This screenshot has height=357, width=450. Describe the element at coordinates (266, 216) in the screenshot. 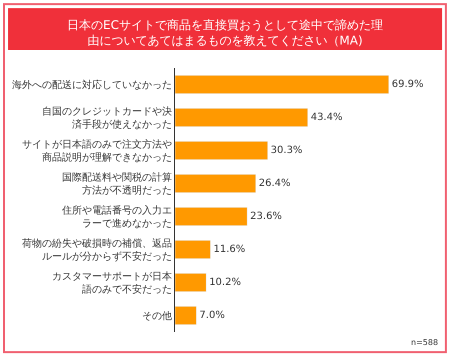

I see `data-label: 23.6%` at that location.